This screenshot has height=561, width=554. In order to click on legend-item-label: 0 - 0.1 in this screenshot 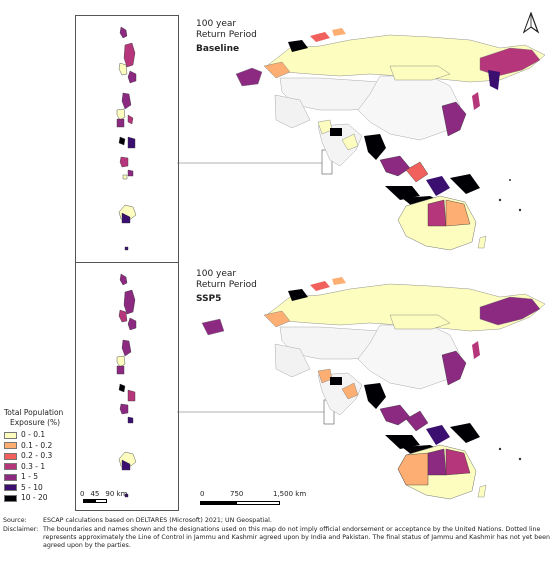, I will do `click(33, 435)`.